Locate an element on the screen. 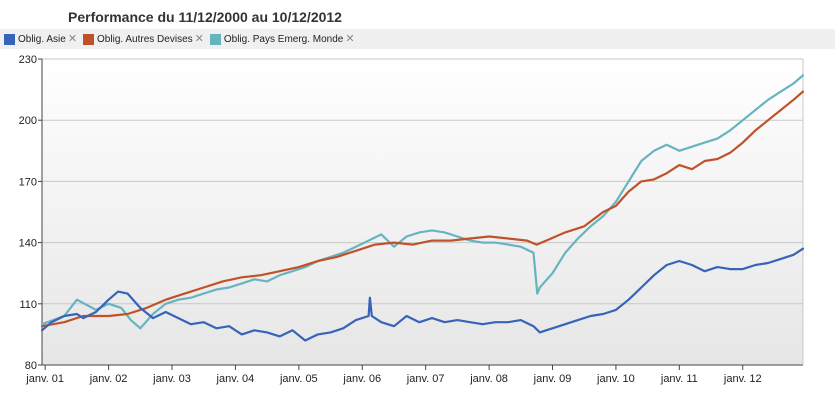  legend-swatch-pays-emerg is located at coordinates (215, 39).